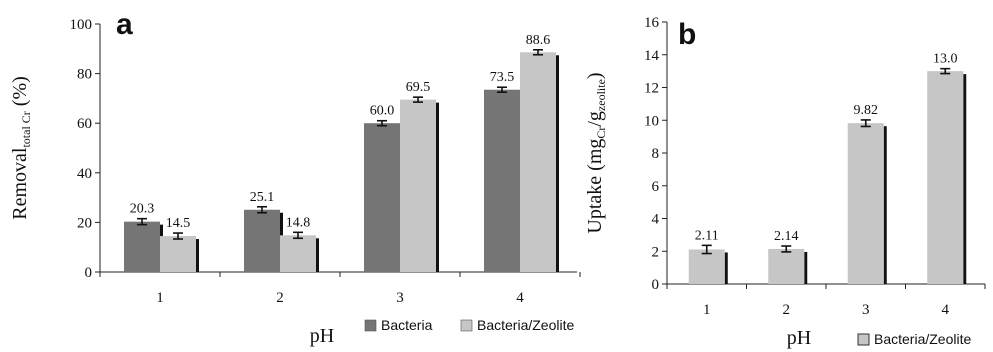 The height and width of the screenshot is (352, 993). I want to click on y-tick-label: 20, so click(84, 223).